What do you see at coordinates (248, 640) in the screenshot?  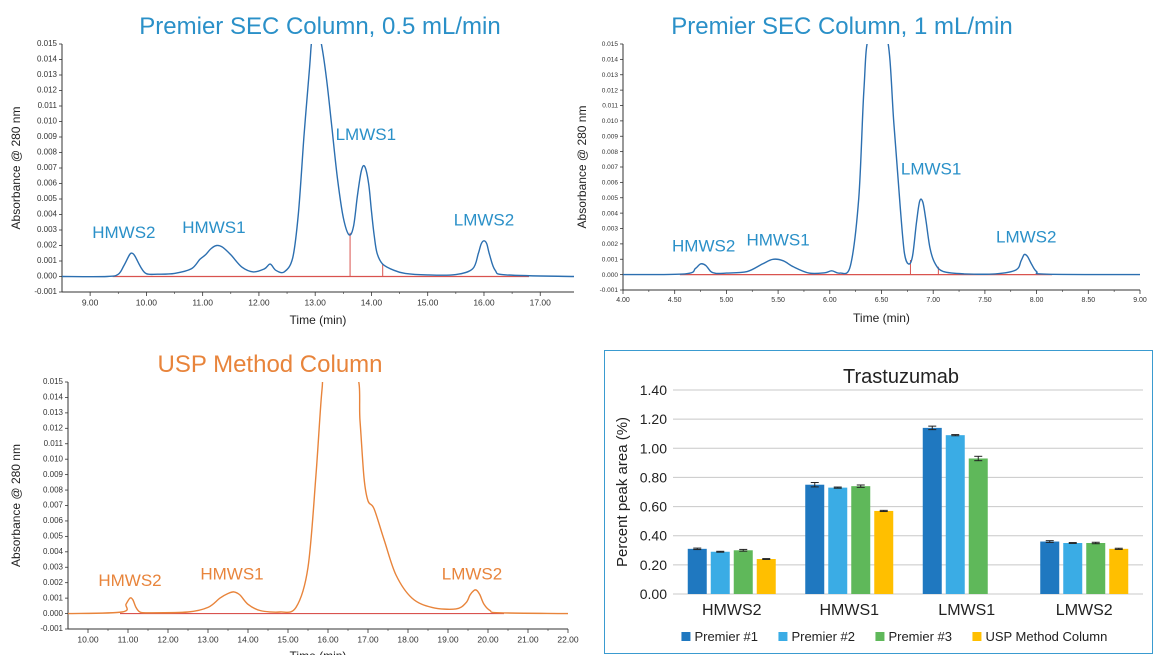 I see `x-tick-label: 14.00` at bounding box center [248, 640].